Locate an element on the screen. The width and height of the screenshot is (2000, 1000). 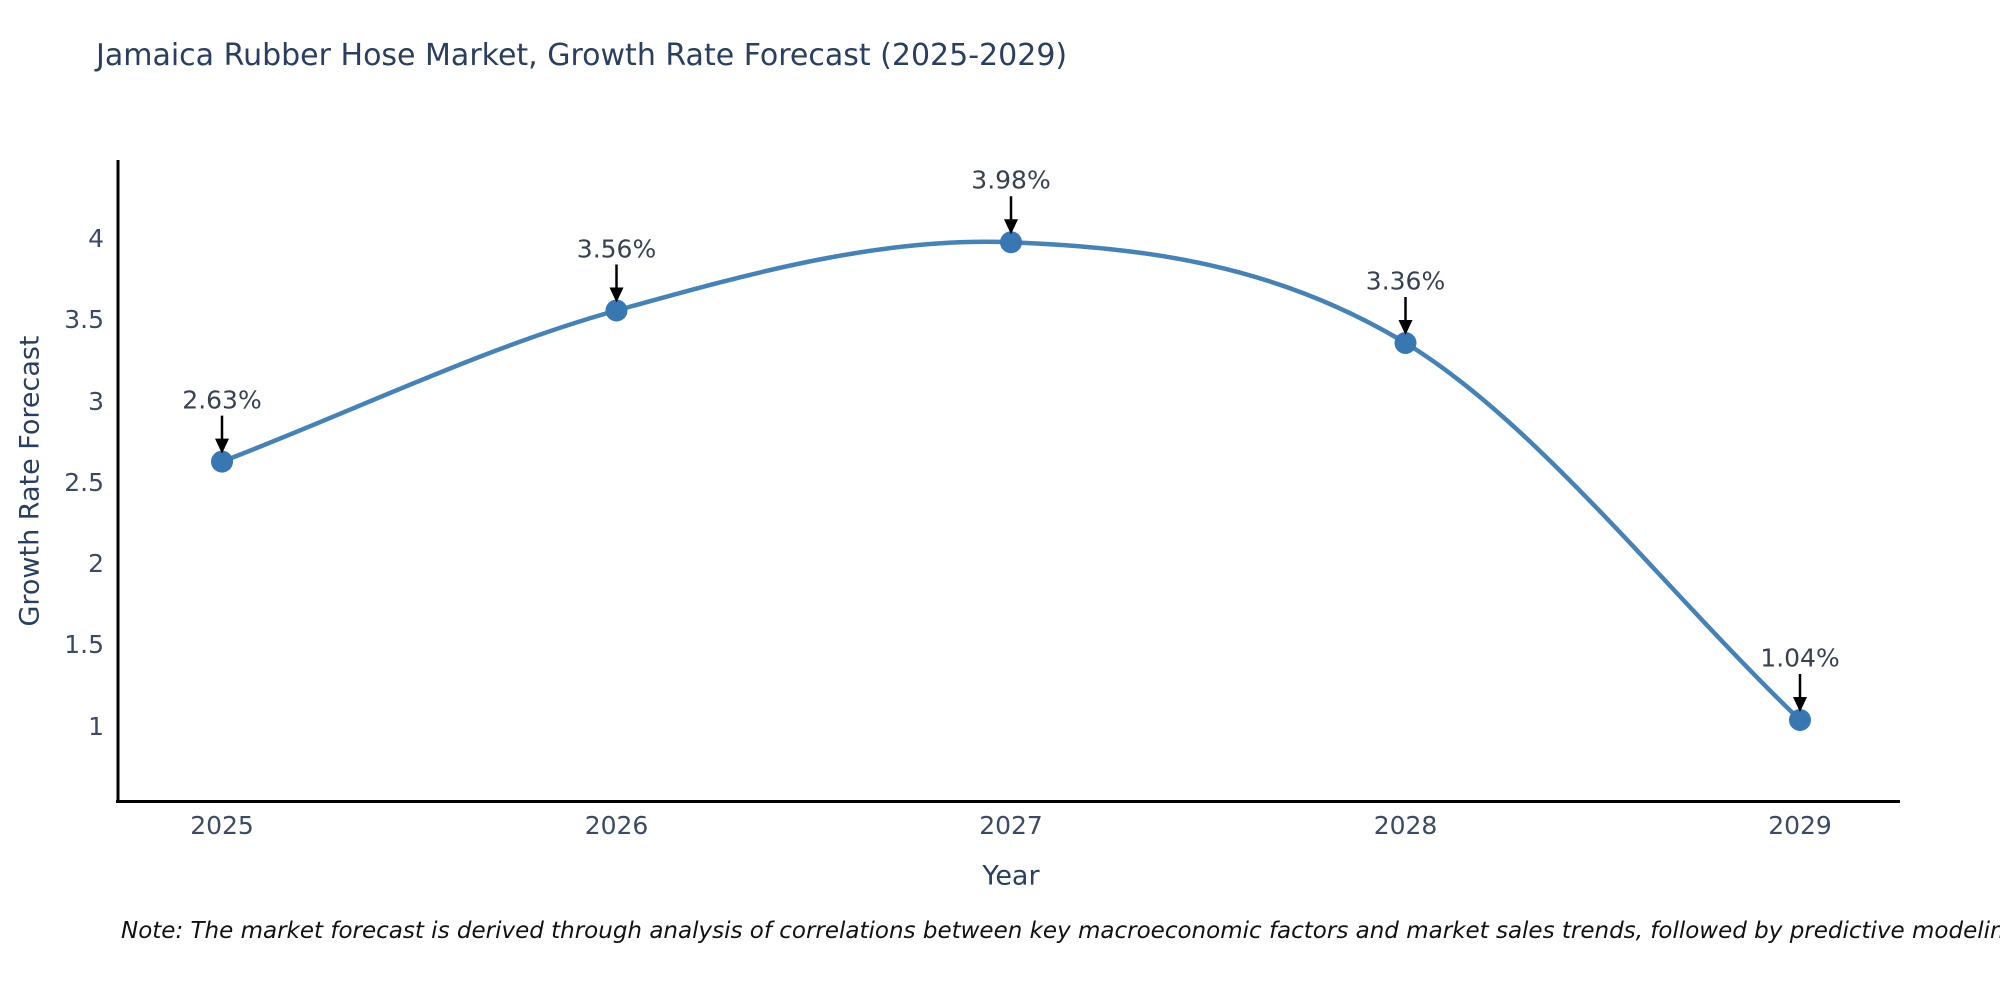
y-tick-label: 1.5 is located at coordinates (84, 645).